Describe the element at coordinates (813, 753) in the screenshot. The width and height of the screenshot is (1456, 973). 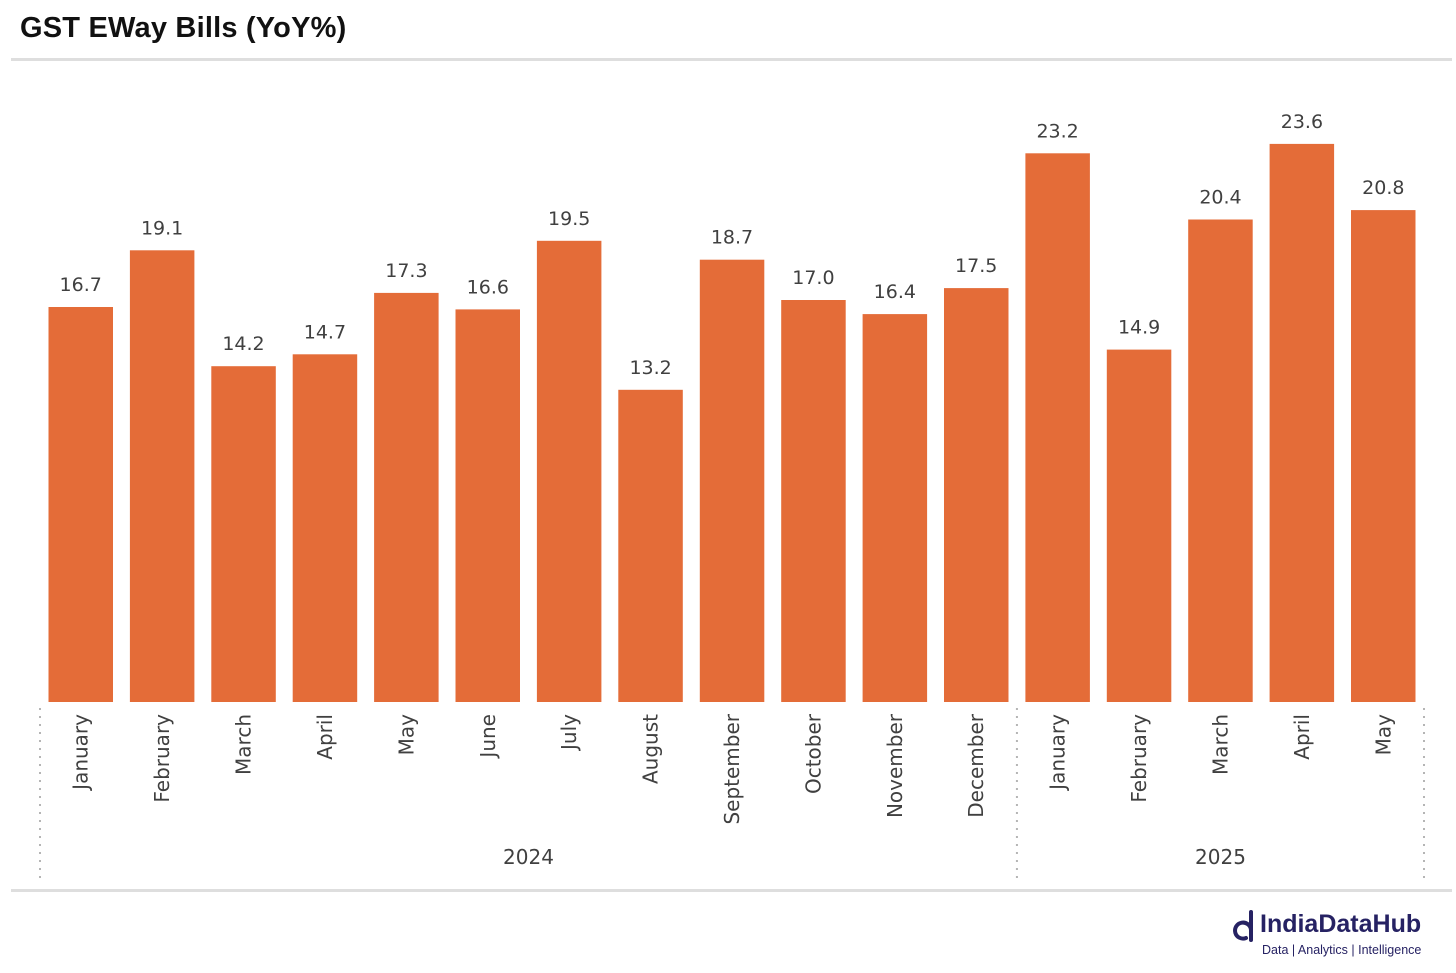
I see `category-tick-label: October` at that location.